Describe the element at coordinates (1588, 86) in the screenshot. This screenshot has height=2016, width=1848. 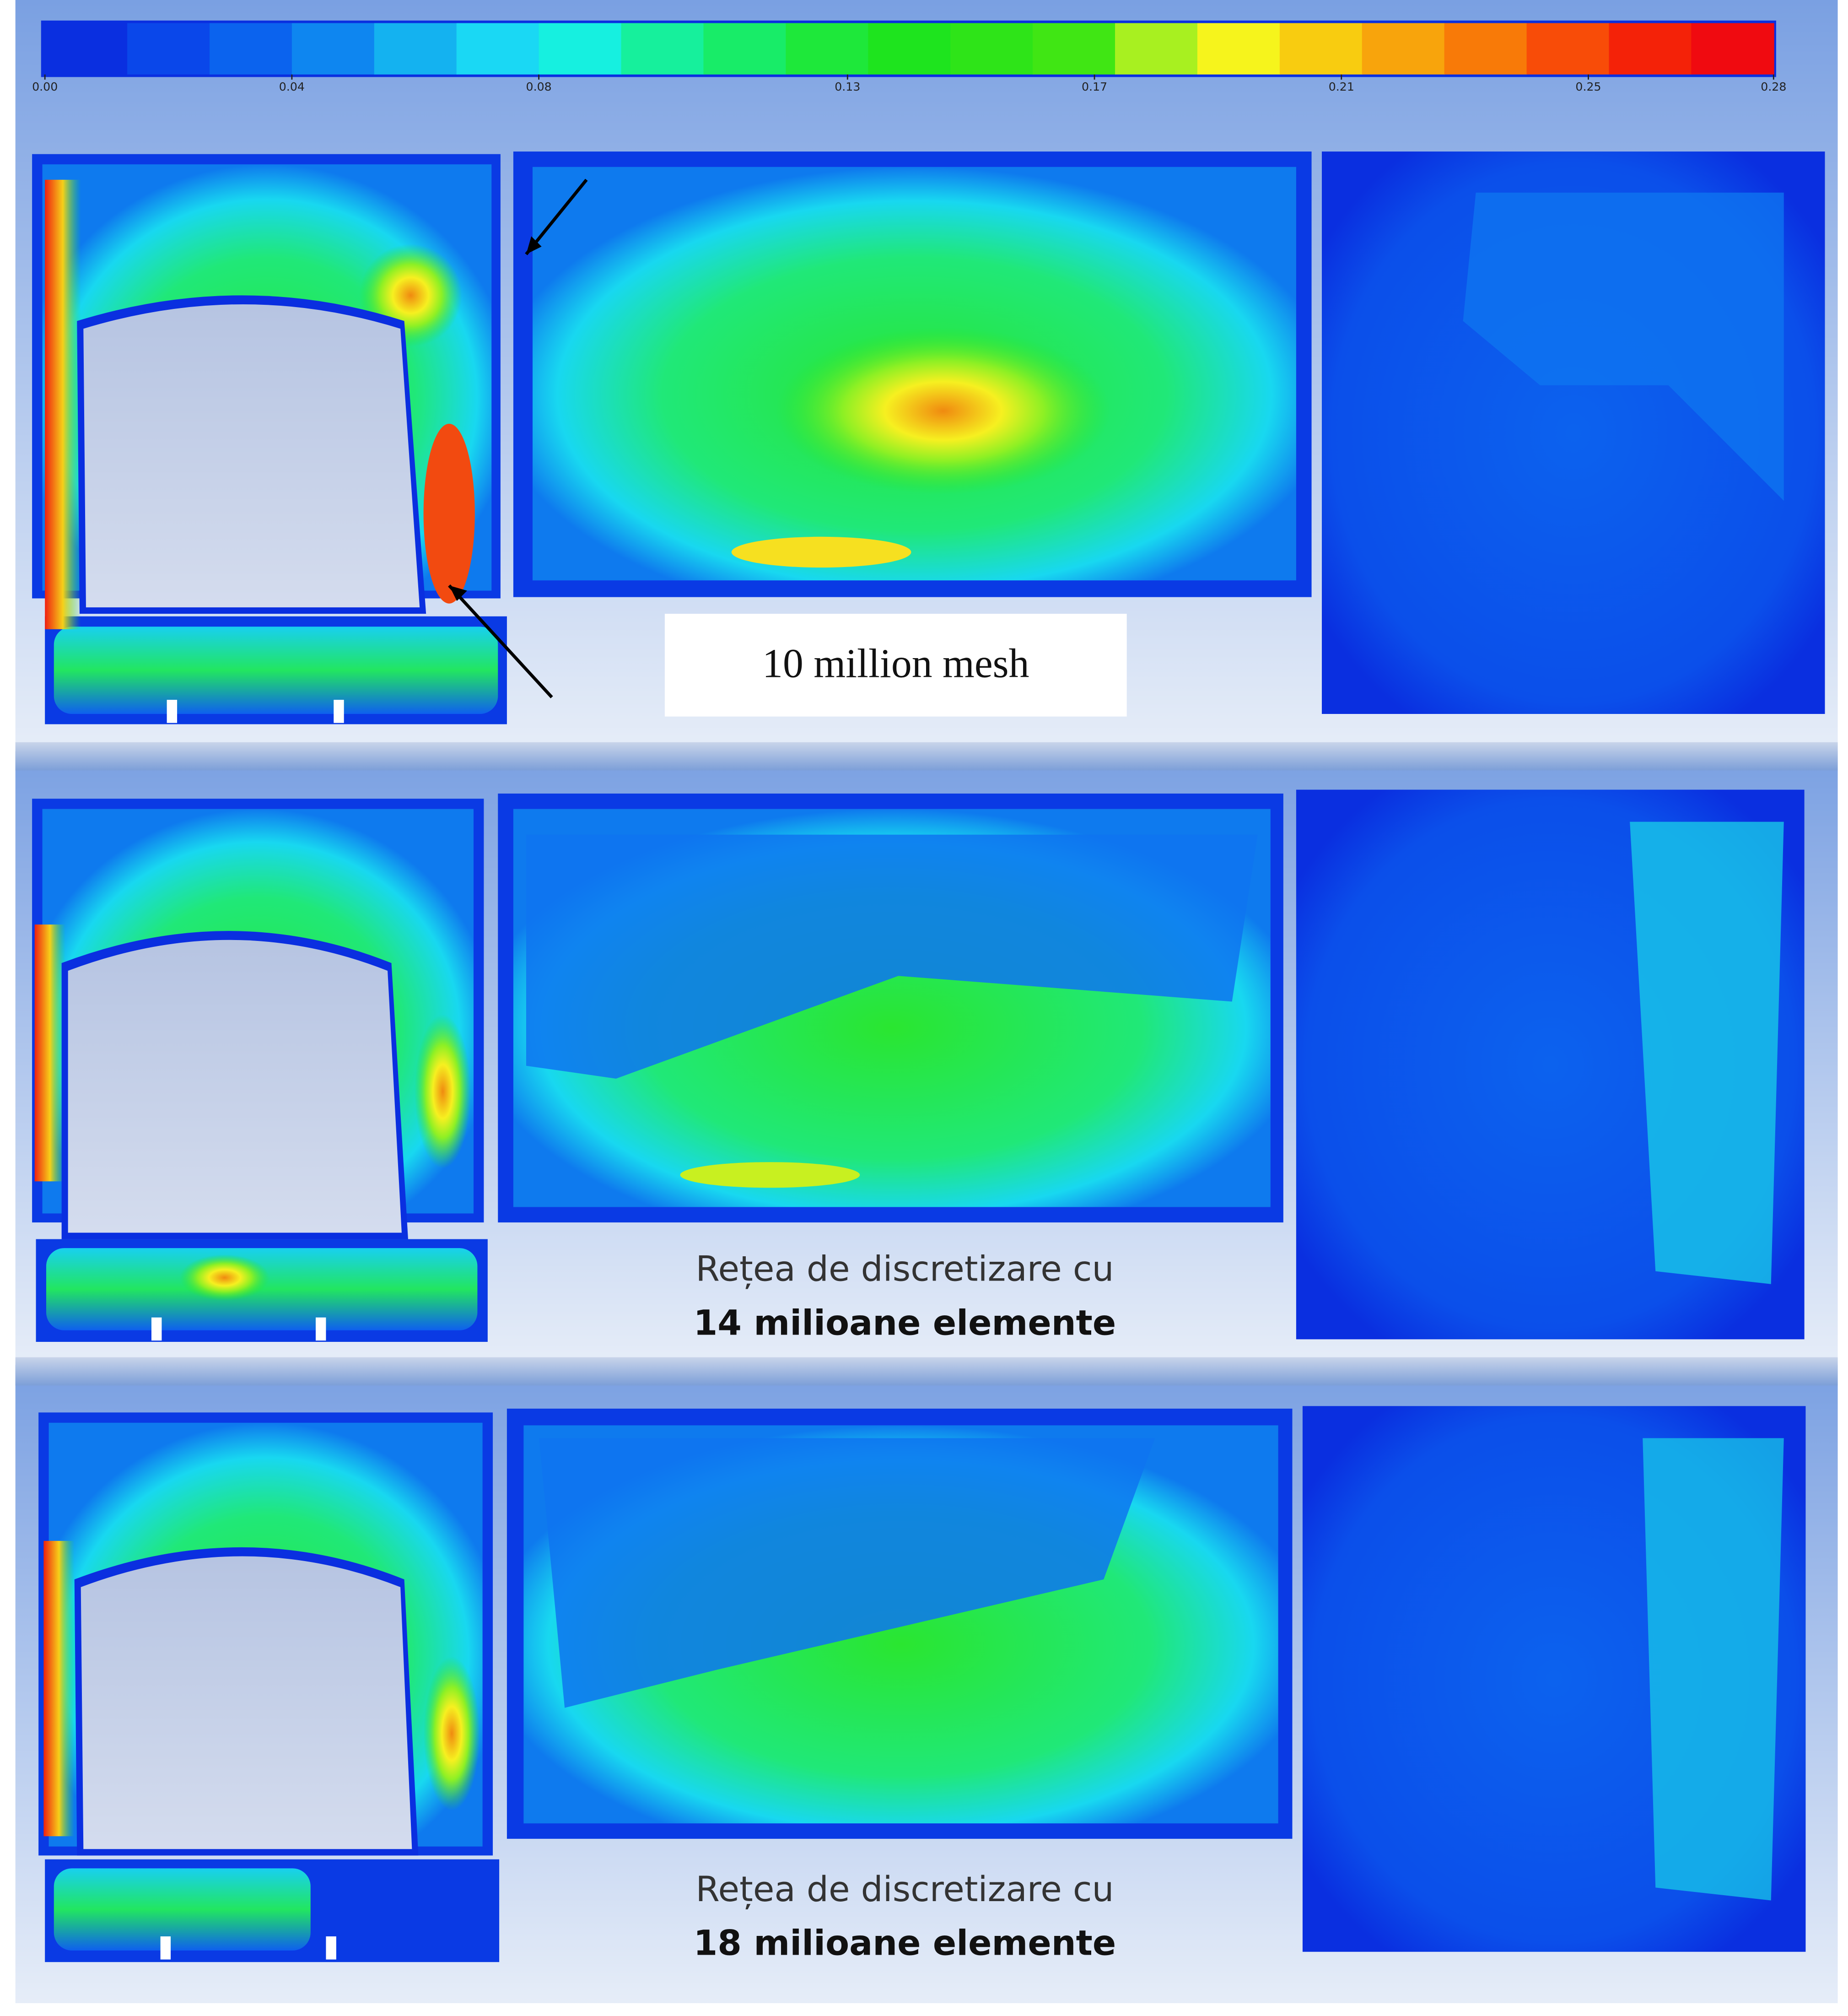
I see `colorbar-tick-label: 0.25` at that location.